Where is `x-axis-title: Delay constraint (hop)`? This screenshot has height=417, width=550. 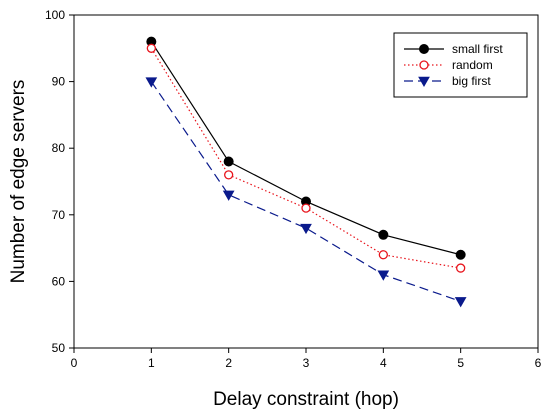 x-axis-title: Delay constraint (hop) is located at coordinates (306, 399).